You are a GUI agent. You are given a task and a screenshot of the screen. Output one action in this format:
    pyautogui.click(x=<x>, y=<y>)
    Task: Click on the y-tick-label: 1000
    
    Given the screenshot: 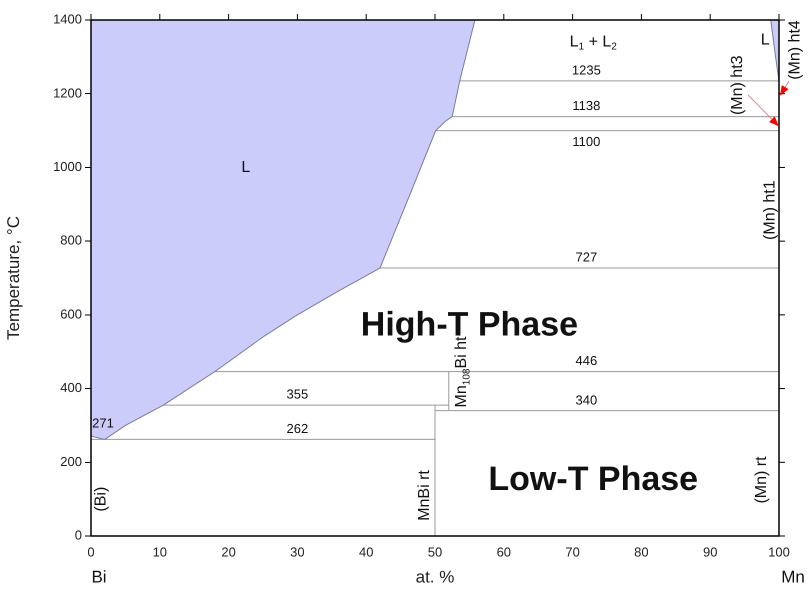 What is the action you would take?
    pyautogui.click(x=67, y=166)
    